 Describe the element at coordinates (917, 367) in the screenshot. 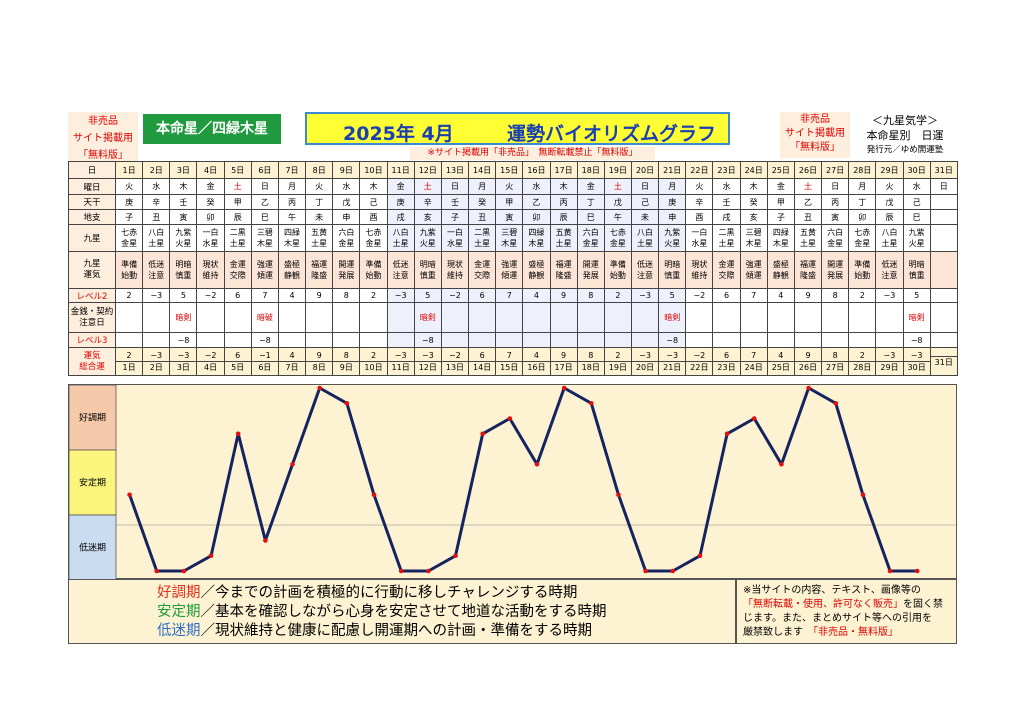

I see `total-day: 30日` at that location.